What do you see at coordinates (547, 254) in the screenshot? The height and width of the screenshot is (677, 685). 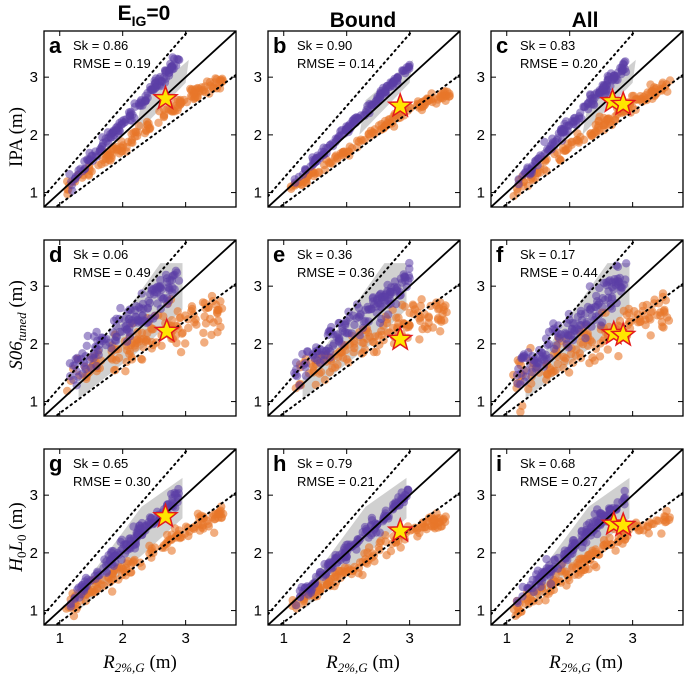 I see `sk-value: Sk = 0.17` at bounding box center [547, 254].